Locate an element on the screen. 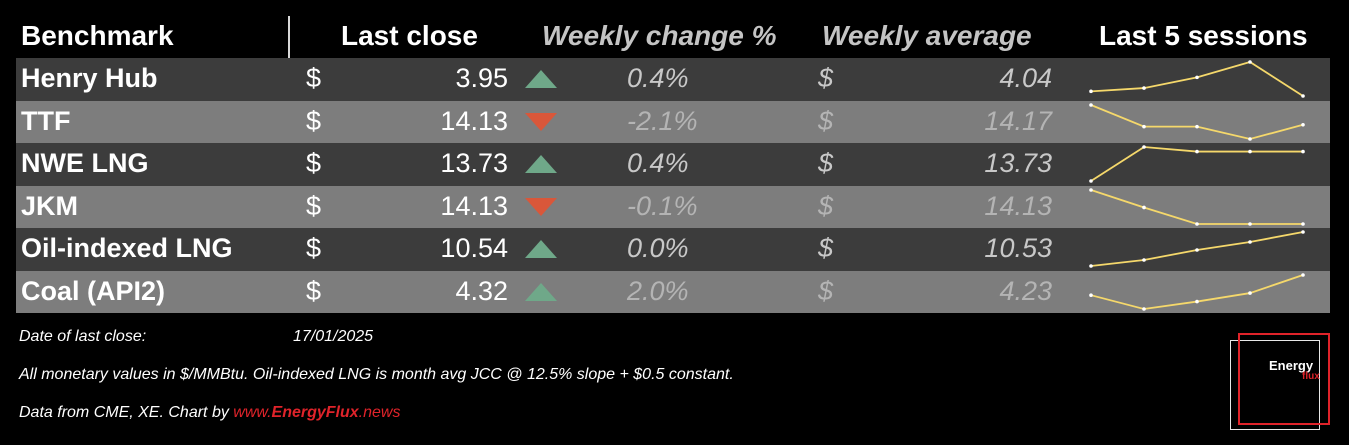 The width and height of the screenshot is (1349, 445). header-last-close: Last close is located at coordinates (409, 35).